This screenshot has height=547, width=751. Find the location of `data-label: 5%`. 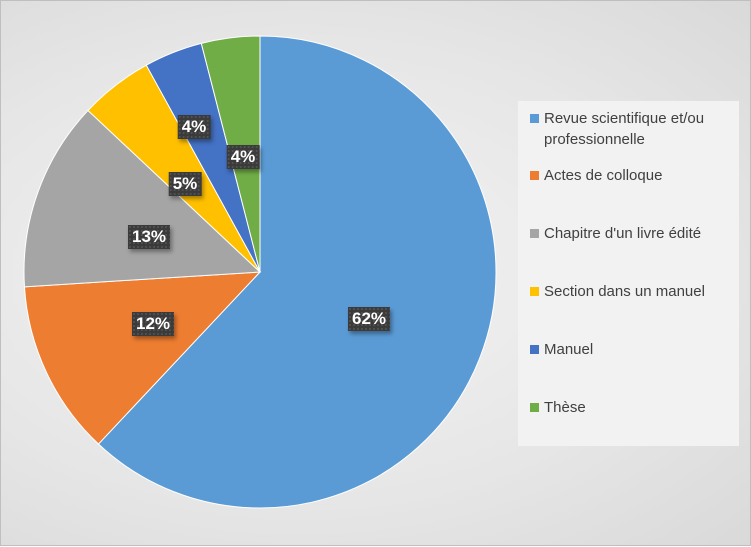

data-label: 5% is located at coordinates (185, 184).